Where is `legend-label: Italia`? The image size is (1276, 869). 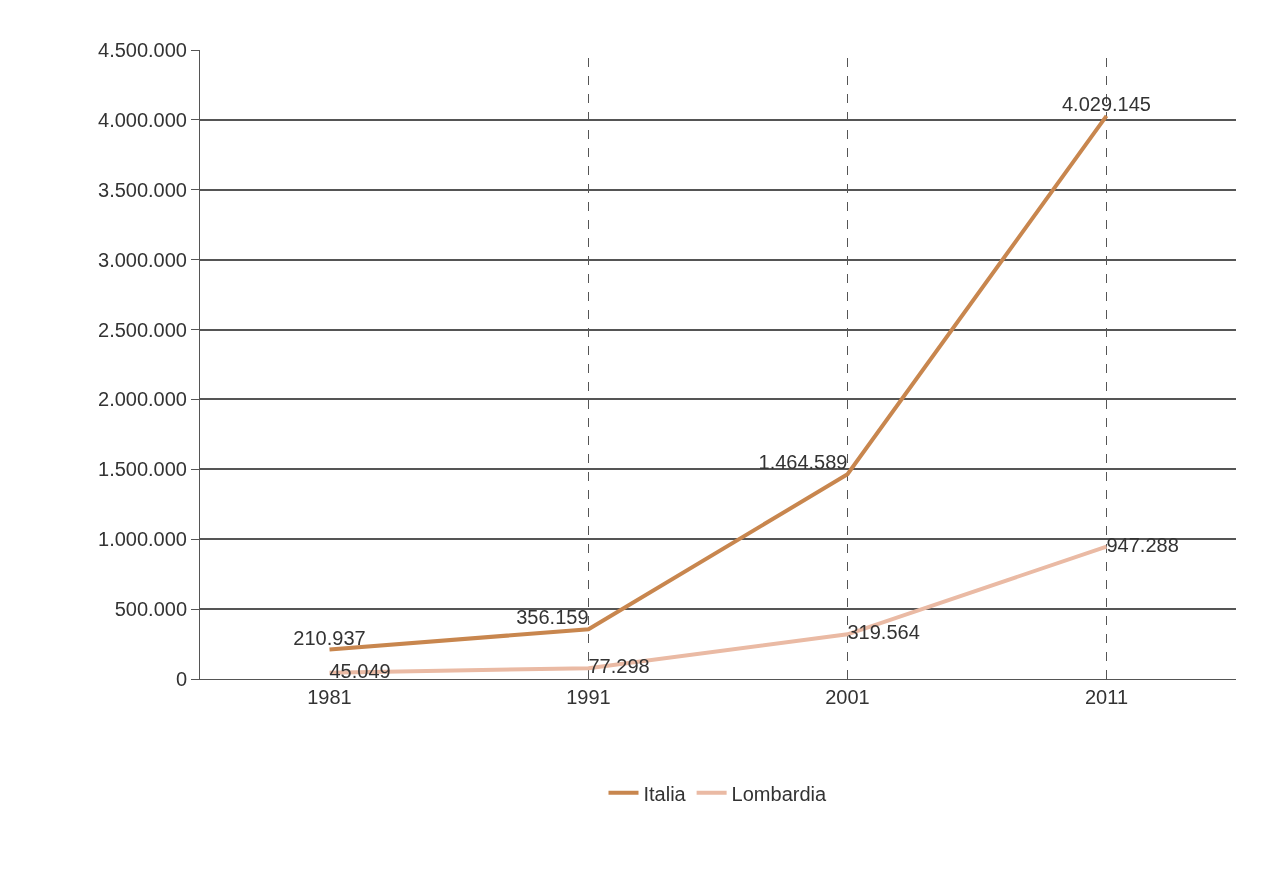 legend-label: Italia is located at coordinates (665, 793).